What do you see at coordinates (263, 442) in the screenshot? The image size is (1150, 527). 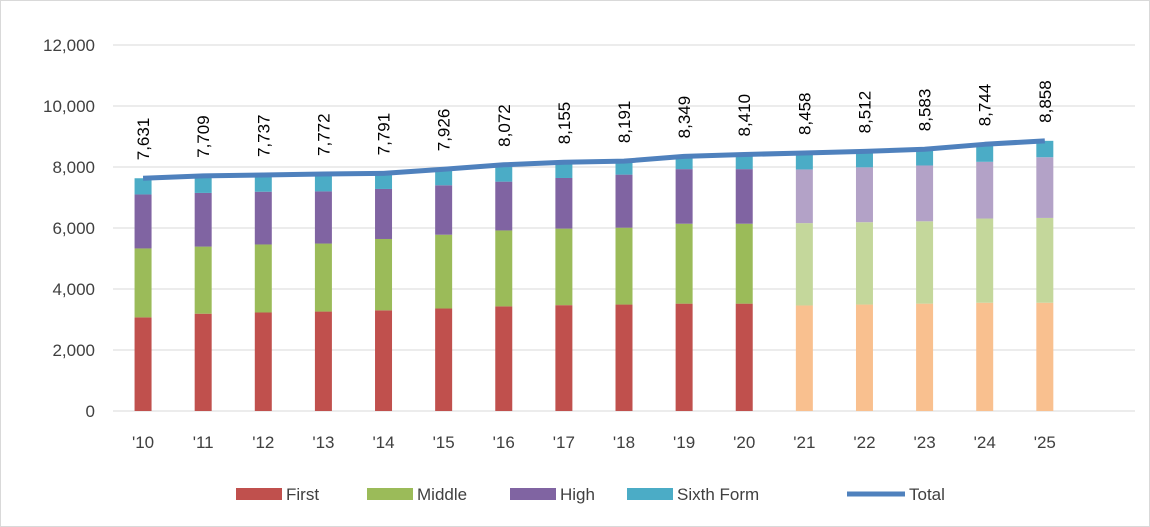 I see `x-tick-label: '12` at bounding box center [263, 442].